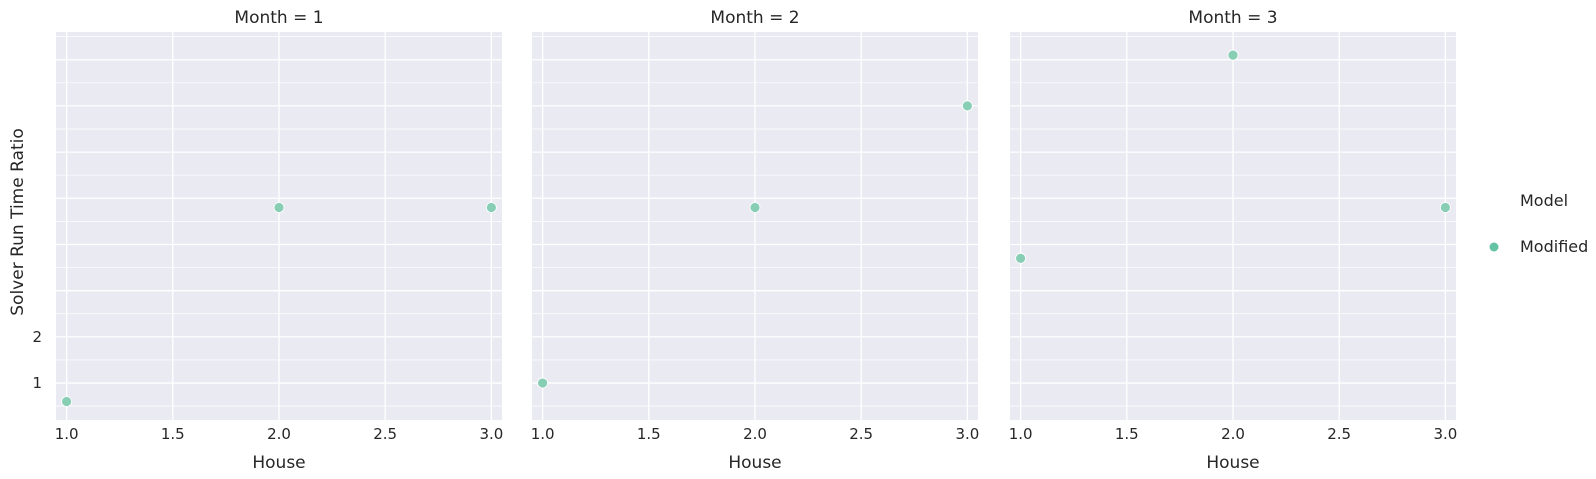 The image size is (1596, 479). What do you see at coordinates (1554, 246) in the screenshot?
I see `legend-entry-label: Modified` at bounding box center [1554, 246].